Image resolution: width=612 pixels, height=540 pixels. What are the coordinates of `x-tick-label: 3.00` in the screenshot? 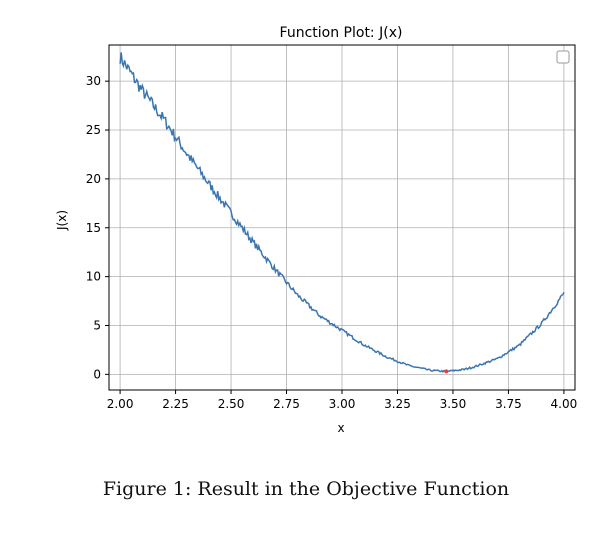 It's located at (342, 404).